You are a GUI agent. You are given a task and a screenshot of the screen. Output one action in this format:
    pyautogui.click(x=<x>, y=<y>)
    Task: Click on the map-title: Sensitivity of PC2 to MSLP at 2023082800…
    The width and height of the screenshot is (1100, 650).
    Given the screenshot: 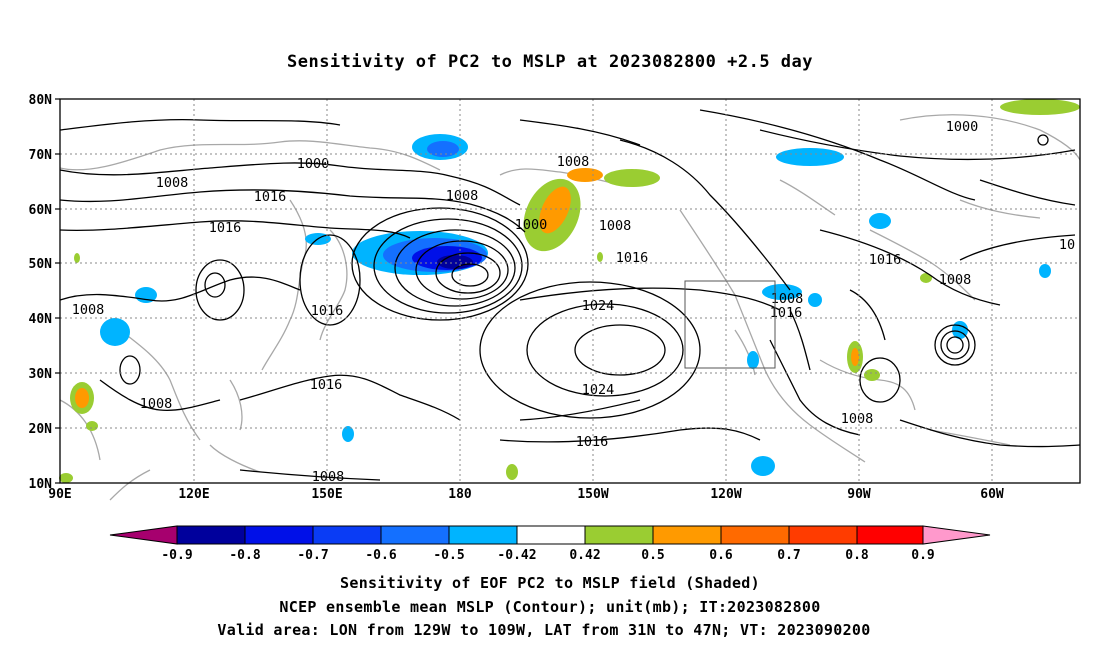 What is the action you would take?
    pyautogui.click(x=550, y=62)
    